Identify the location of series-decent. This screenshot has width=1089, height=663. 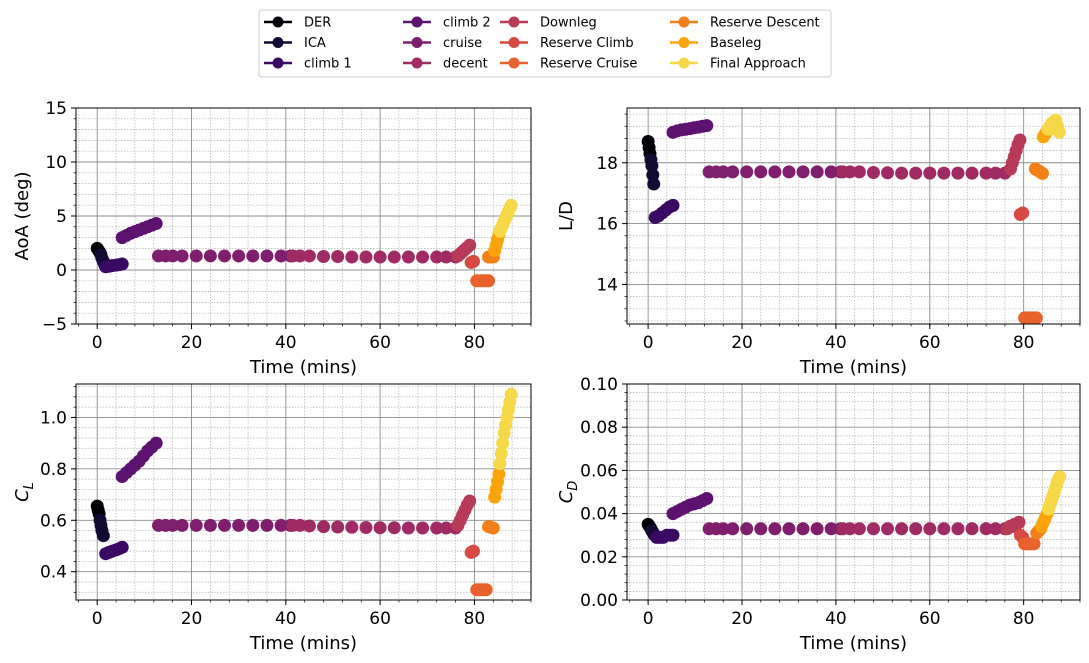
(924, 172).